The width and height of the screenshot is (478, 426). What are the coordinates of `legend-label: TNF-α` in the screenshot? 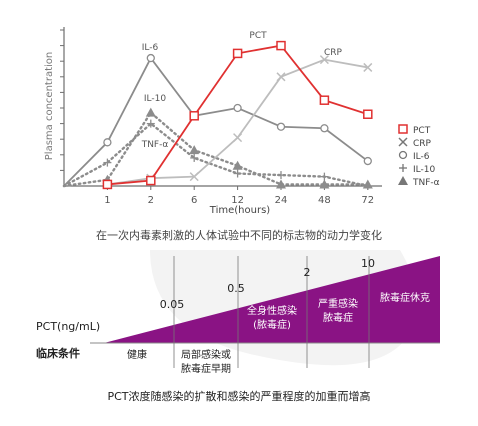 It's located at (426, 183).